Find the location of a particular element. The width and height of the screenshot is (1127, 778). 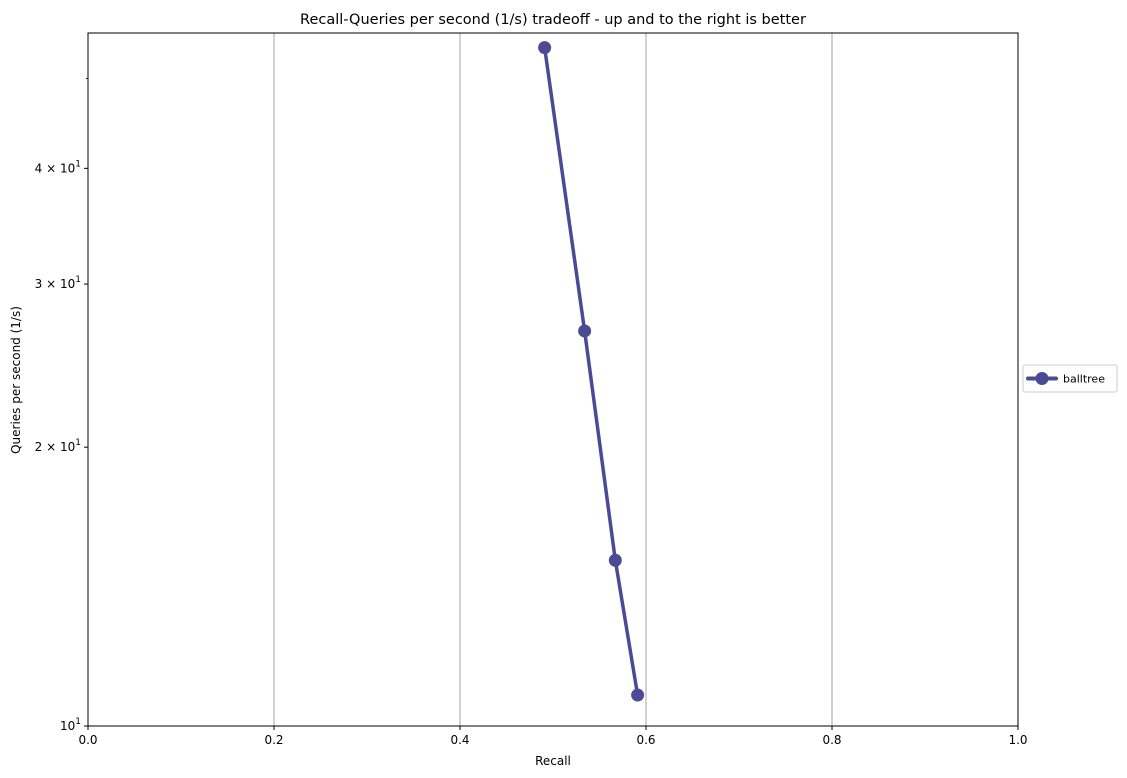

legend-box is located at coordinates (1070, 378).